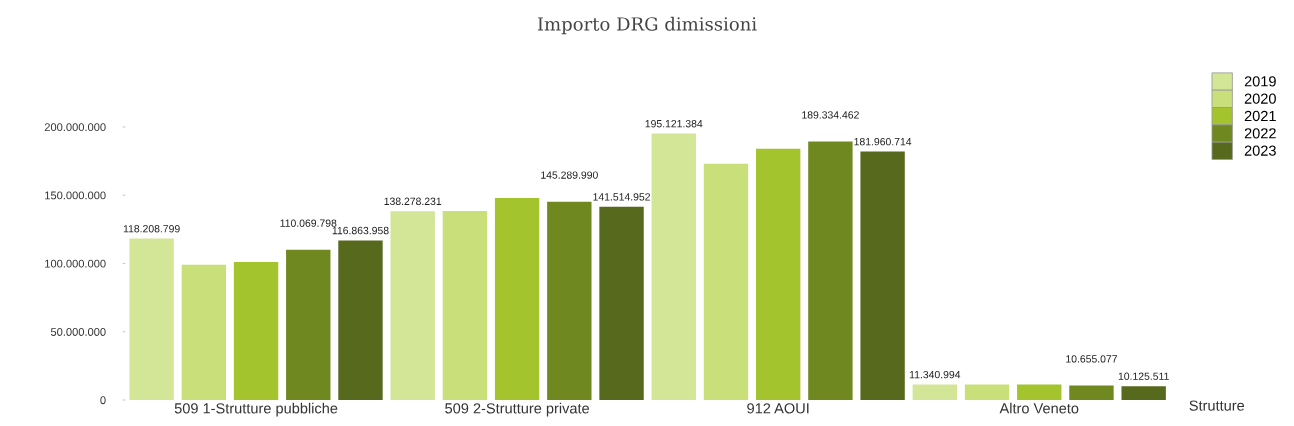 Image resolution: width=1294 pixels, height=426 pixels. Describe the element at coordinates (75, 127) in the screenshot. I see `y-tick-label: 200.000.000` at that location.